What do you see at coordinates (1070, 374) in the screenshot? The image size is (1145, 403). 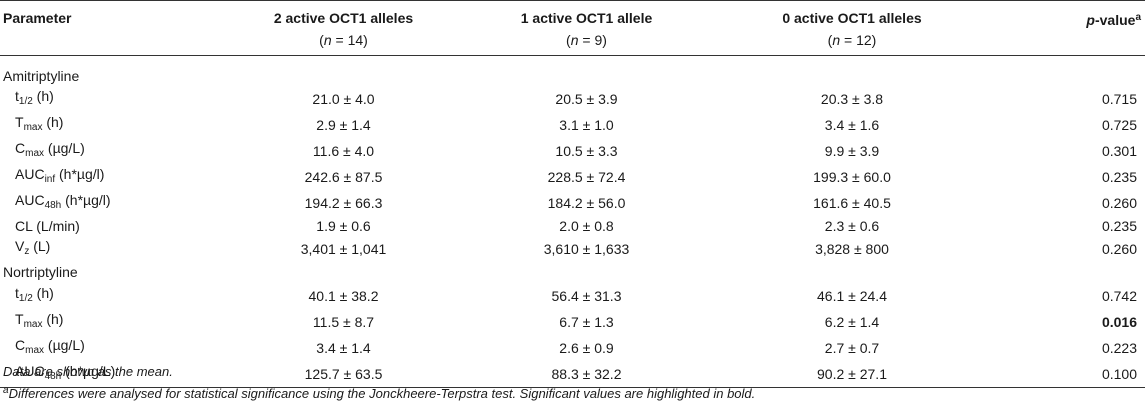 I see `p-value-cell: 0.100` at bounding box center [1070, 374].